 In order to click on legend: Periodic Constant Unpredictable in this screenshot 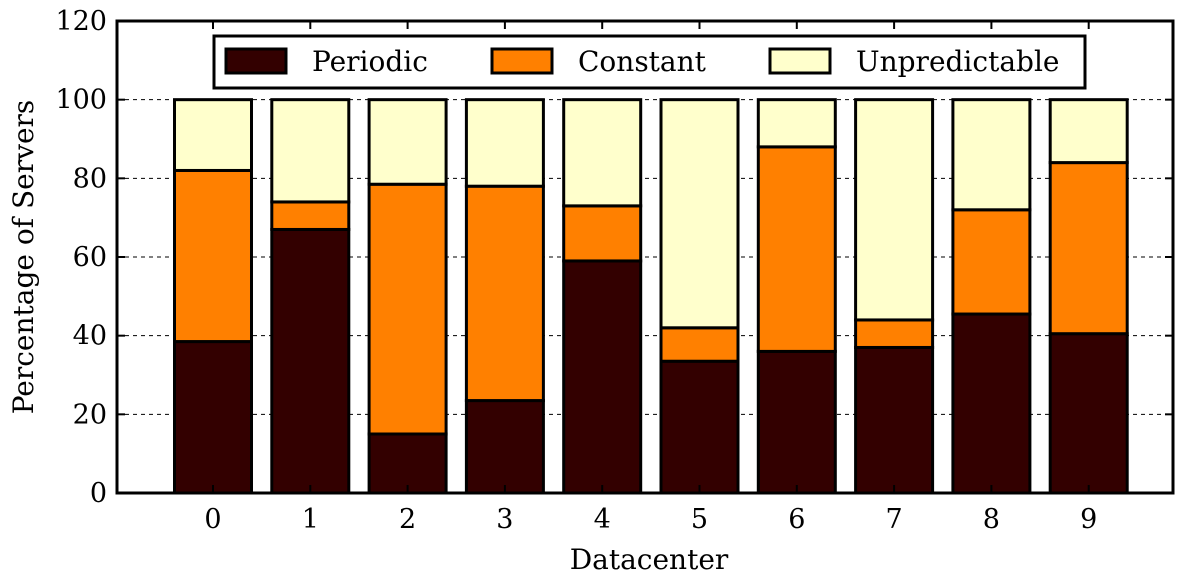, I will do `click(649, 62)`.